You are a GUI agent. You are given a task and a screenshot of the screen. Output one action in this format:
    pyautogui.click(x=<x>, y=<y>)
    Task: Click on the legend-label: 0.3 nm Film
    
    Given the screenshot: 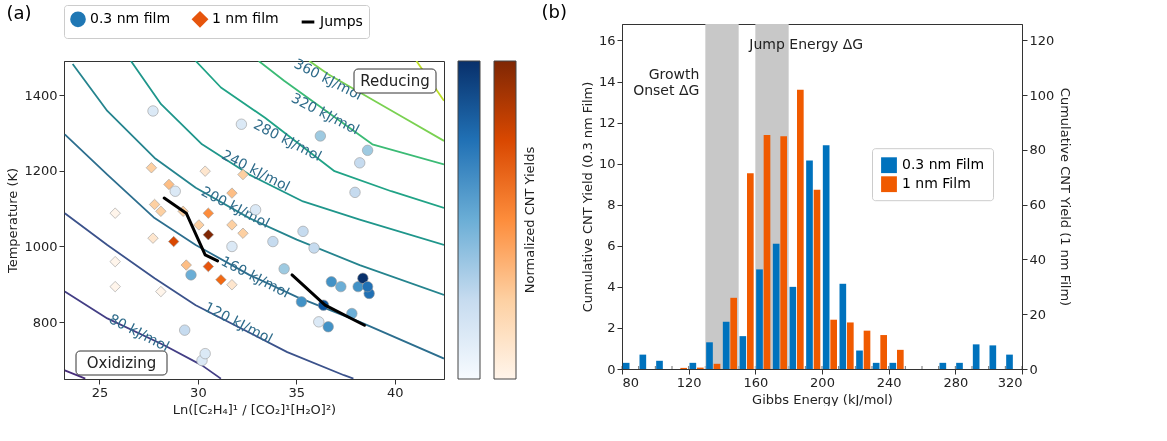 What is the action you would take?
    pyautogui.click(x=943, y=164)
    